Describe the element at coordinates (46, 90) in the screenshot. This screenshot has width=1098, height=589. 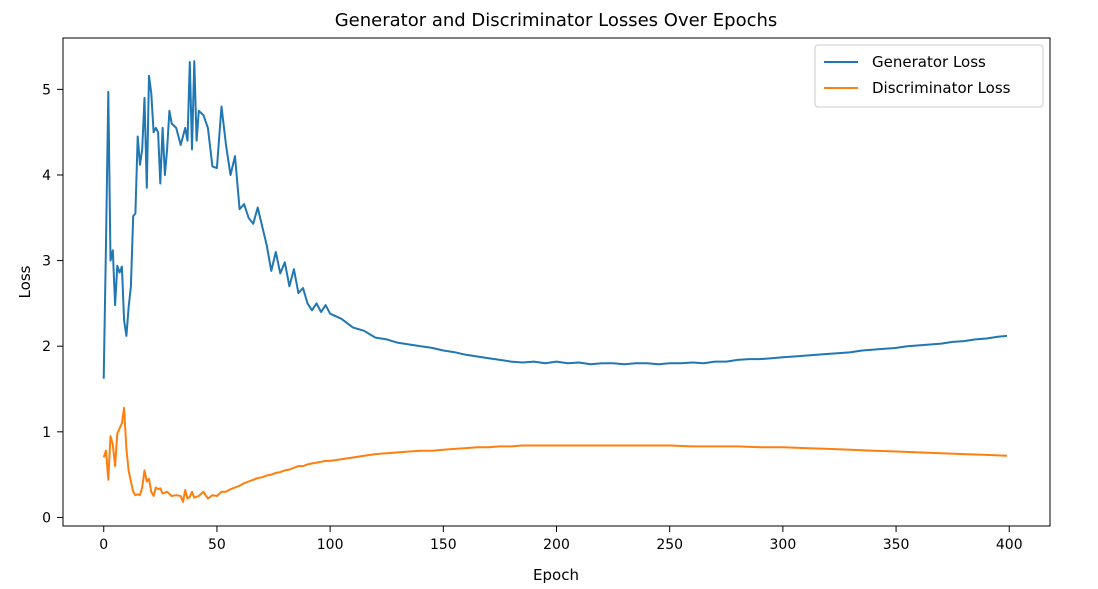
I see `y-tick-label: 5` at that location.